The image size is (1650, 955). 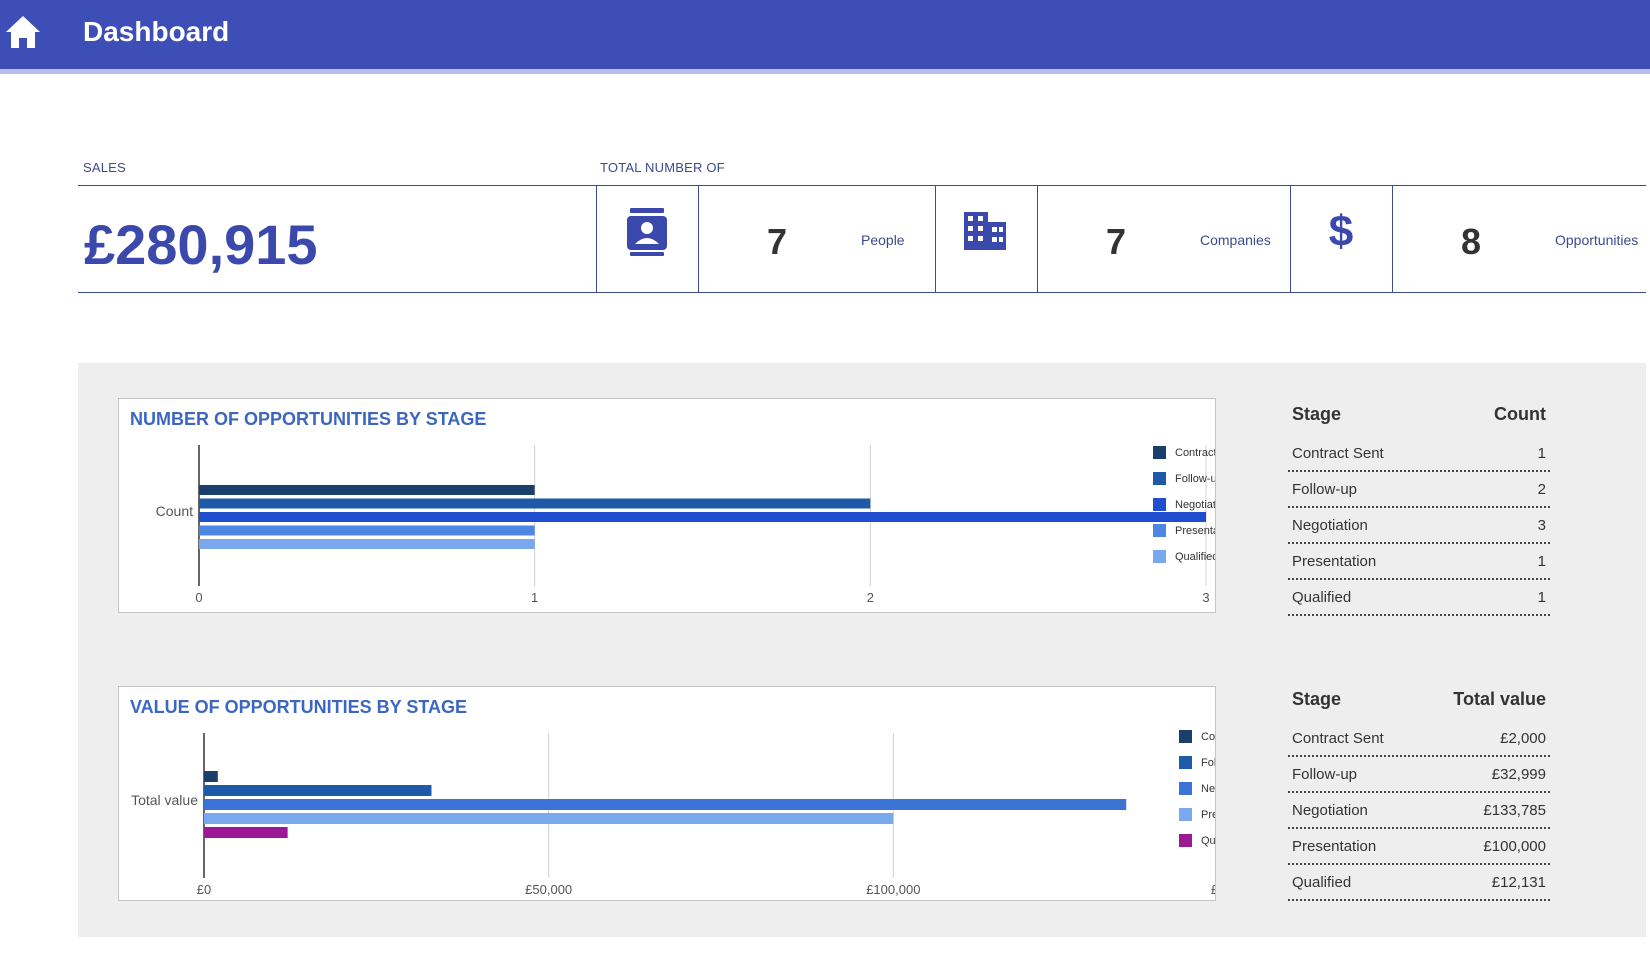 What do you see at coordinates (1419, 526) in the screenshot?
I see `table-row: Negotiation 3` at bounding box center [1419, 526].